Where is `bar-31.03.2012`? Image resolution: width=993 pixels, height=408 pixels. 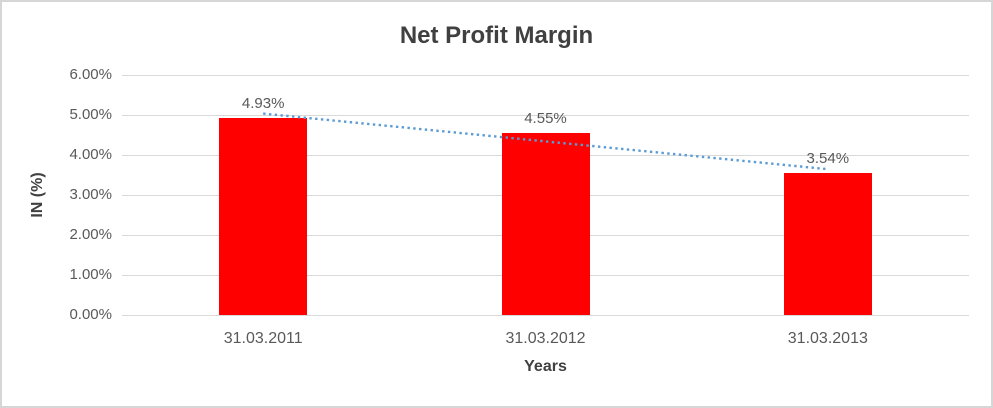
bar-31.03.2012 is located at coordinates (545, 224).